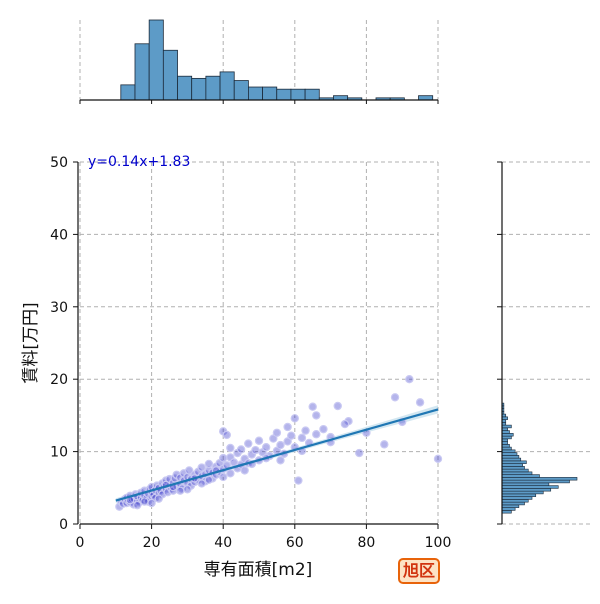 This screenshot has width=600, height=604. I want to click on x-tick-label: 20, so click(152, 543).